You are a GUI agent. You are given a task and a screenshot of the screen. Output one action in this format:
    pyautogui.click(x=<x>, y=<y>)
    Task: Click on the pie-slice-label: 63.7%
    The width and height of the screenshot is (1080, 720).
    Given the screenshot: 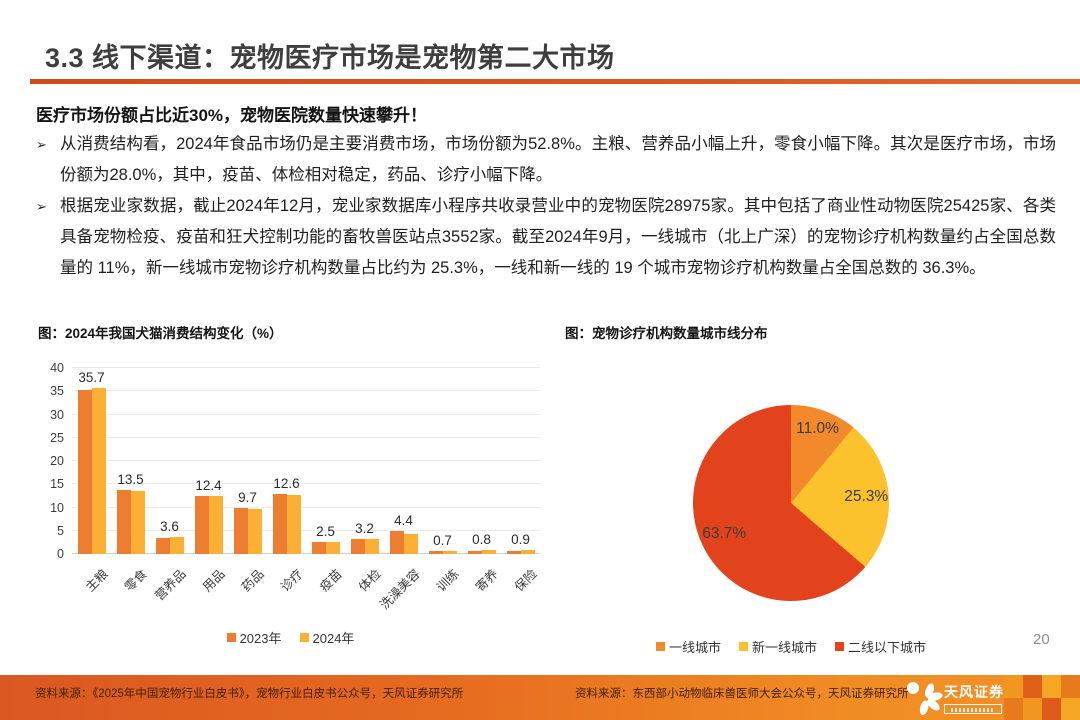 What is the action you would take?
    pyautogui.click(x=724, y=533)
    